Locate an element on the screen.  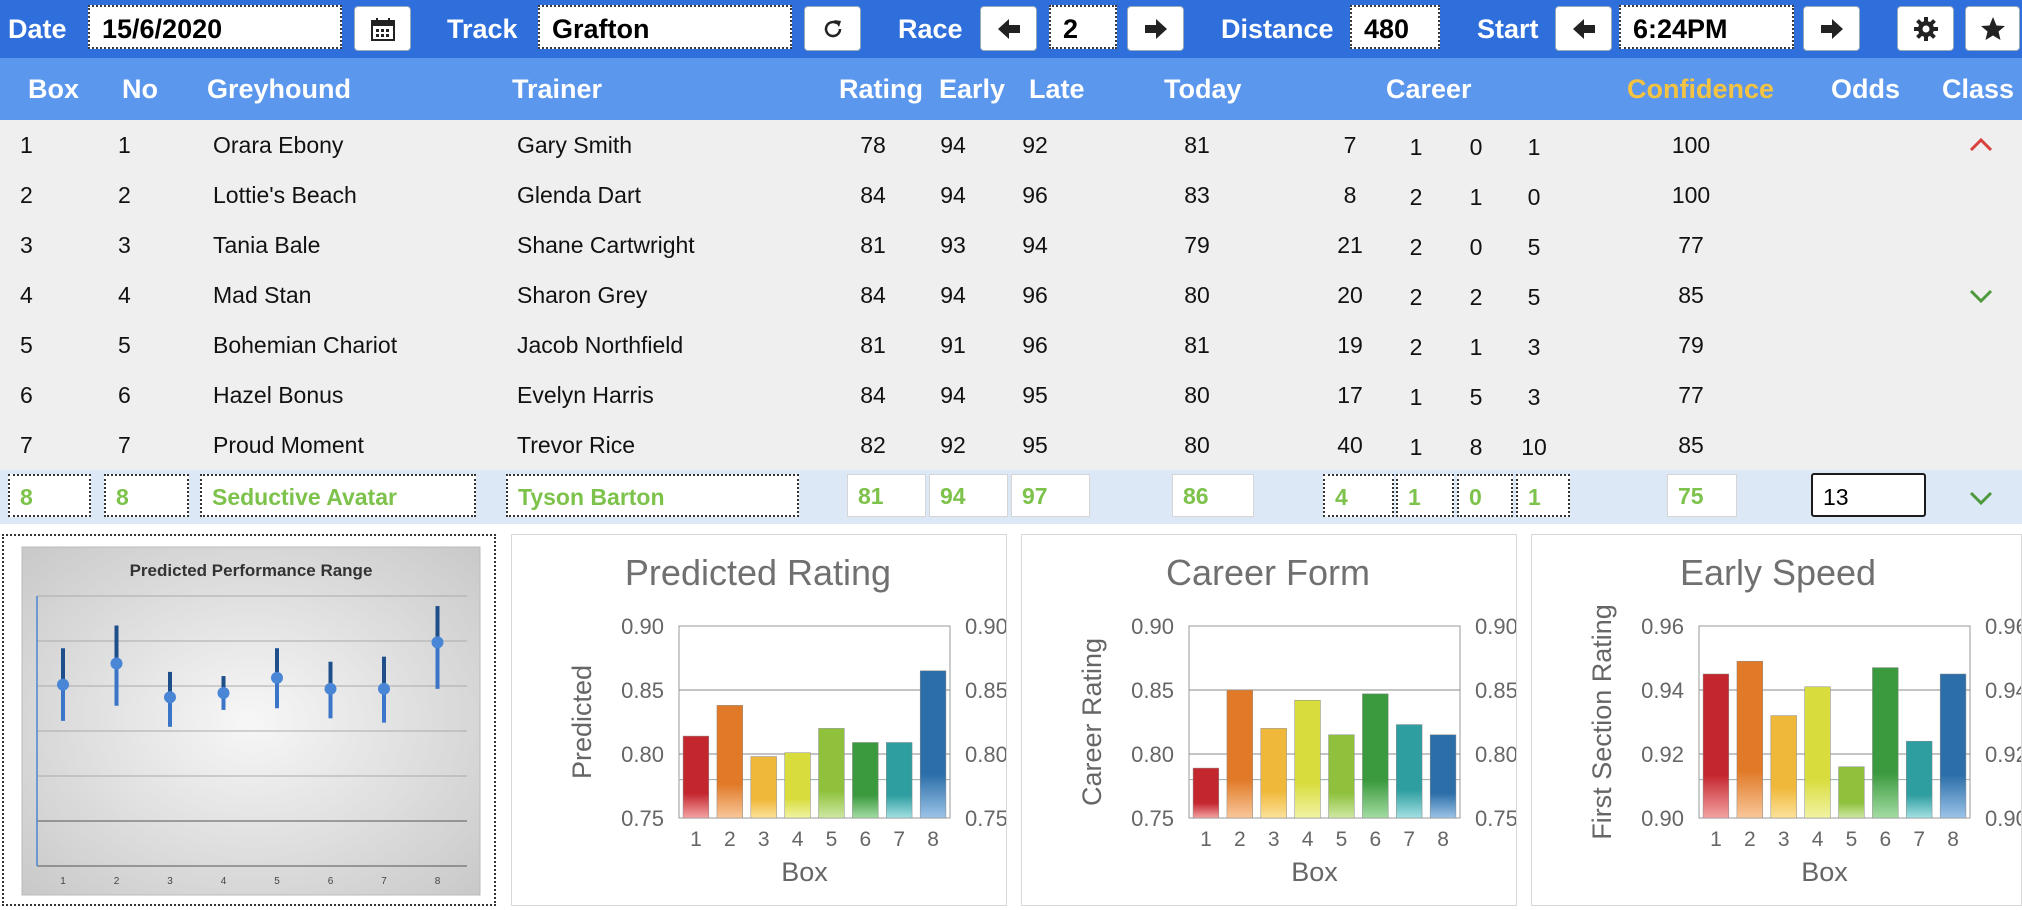
selected-box: 8 is located at coordinates (49, 495).